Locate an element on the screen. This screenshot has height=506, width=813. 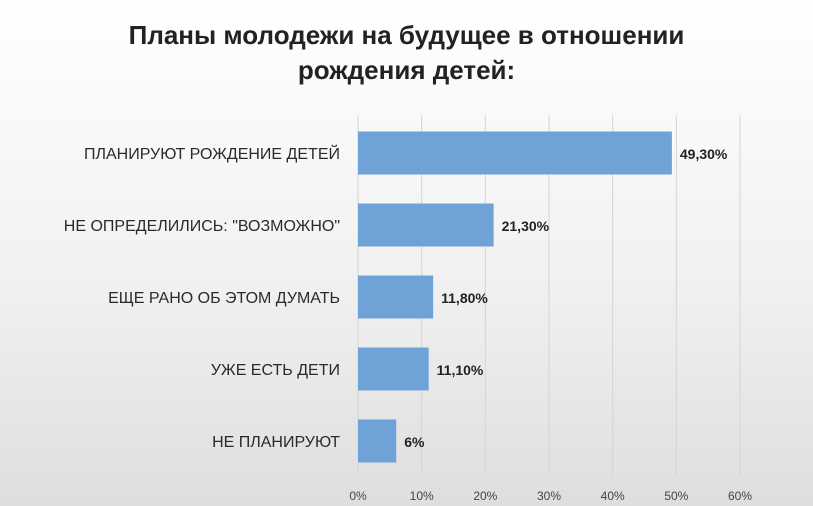
category-label-3: УЖЕ ЕСТЬ ДЕТИ is located at coordinates (275, 370).